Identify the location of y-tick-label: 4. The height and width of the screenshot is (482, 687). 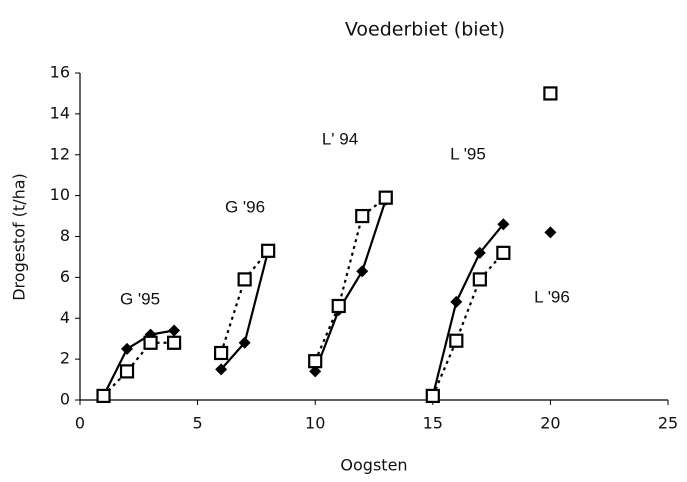
(65, 317).